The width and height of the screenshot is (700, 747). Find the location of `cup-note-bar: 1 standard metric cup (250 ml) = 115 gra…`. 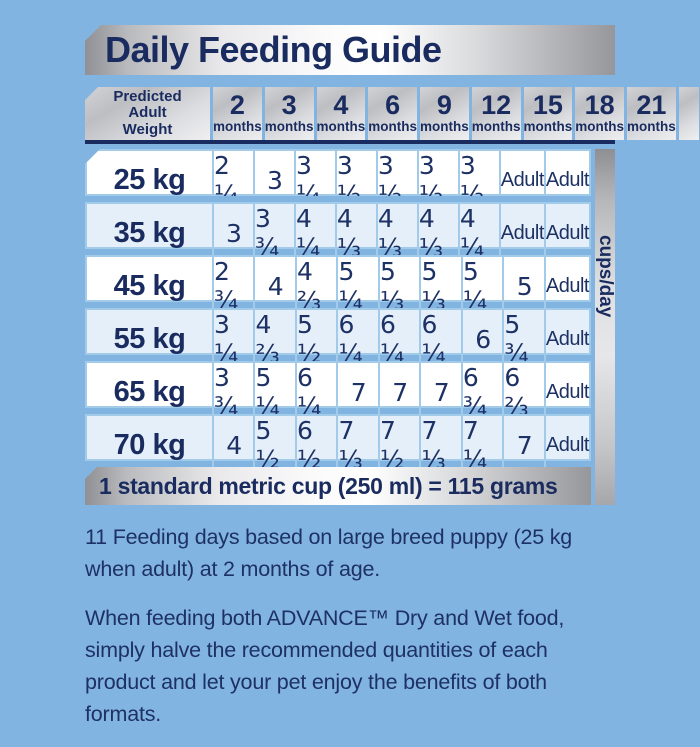

cup-note-bar: 1 standard metric cup (250 ml) = 115 gra… is located at coordinates (338, 486).